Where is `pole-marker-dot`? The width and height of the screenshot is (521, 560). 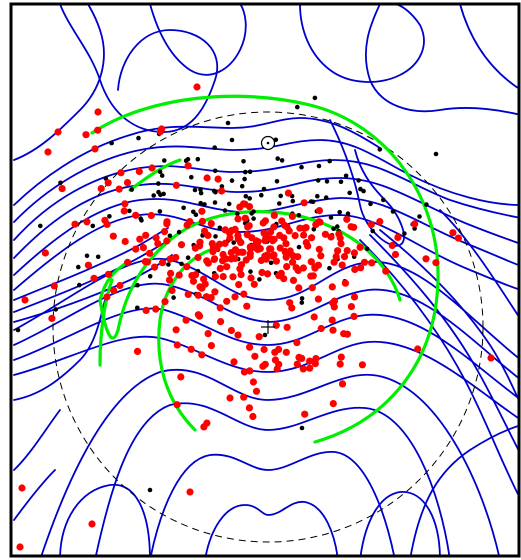 pole-marker-dot is located at coordinates (268, 143).